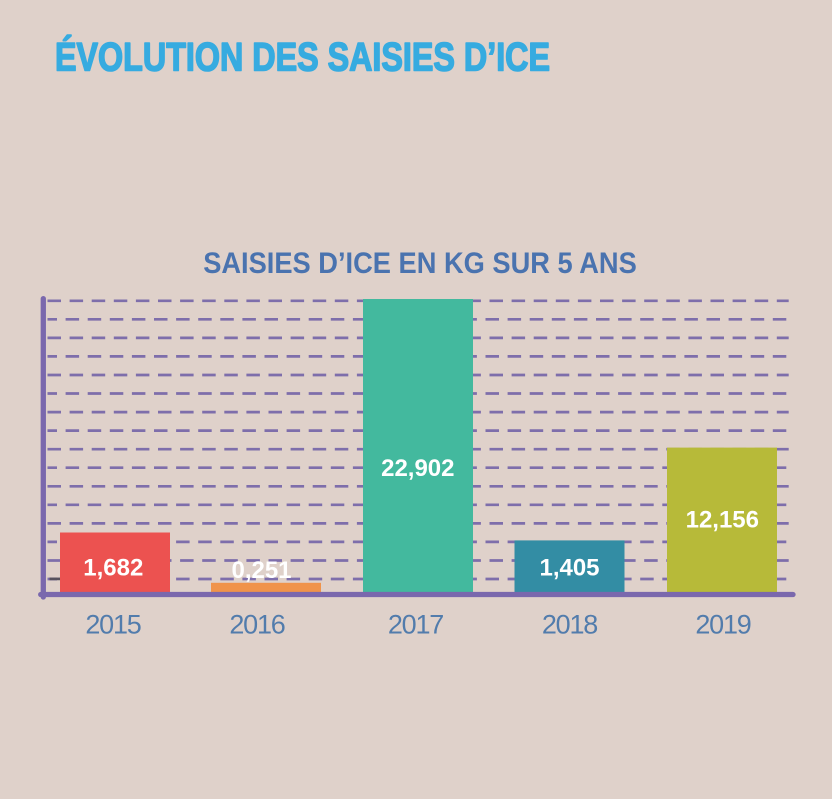 The image size is (832, 799). Describe the element at coordinates (302, 57) in the screenshot. I see `svg-text: ÉVOLUTION DES SAISIES D’ICE` at that location.